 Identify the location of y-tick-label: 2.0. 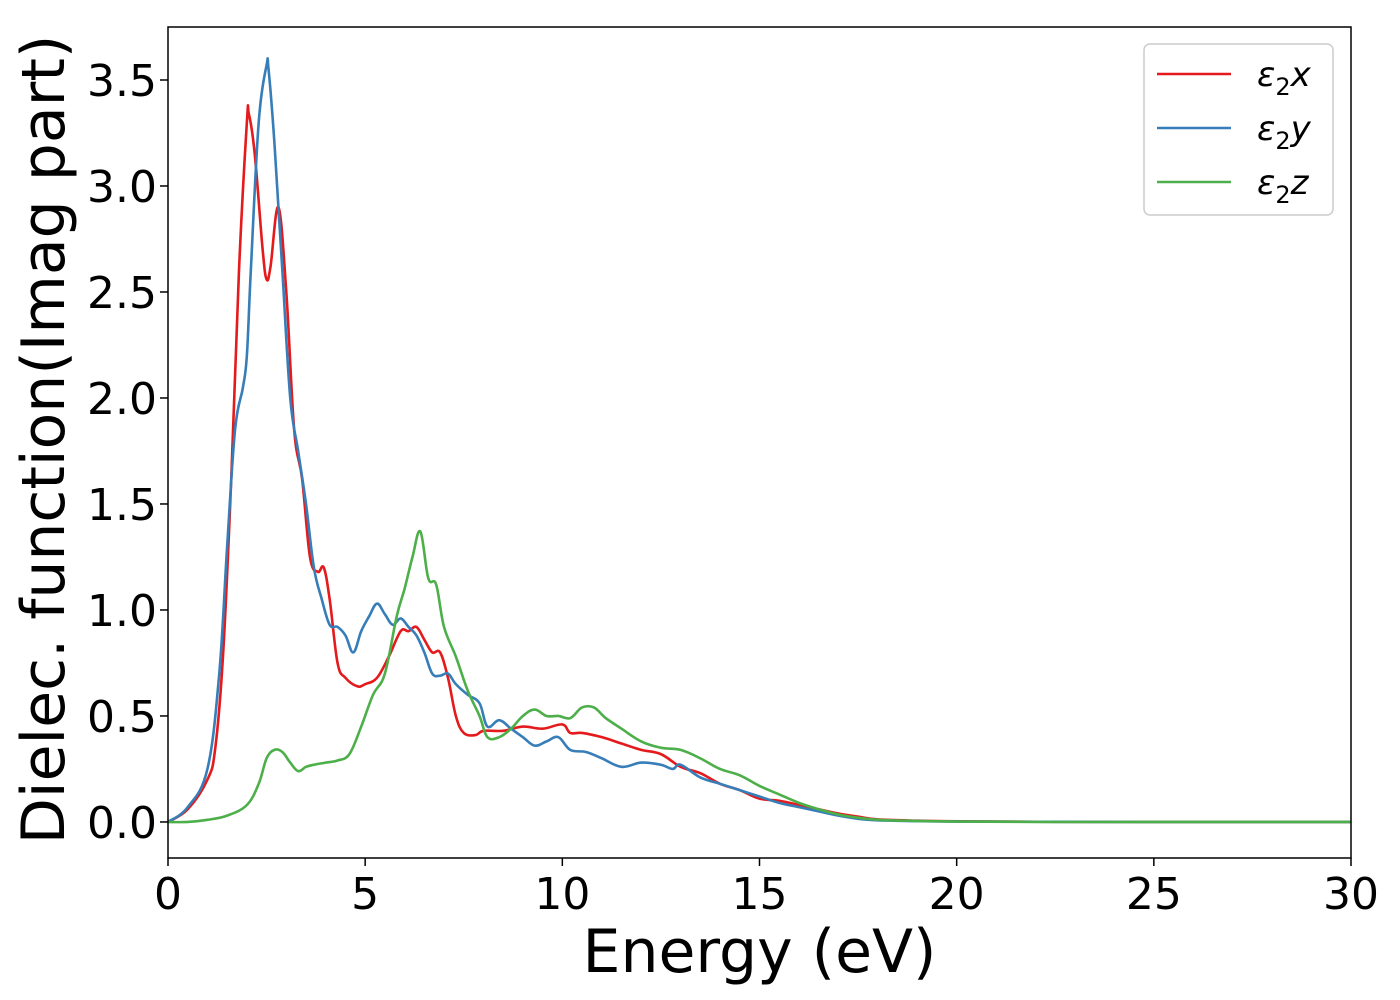
(122, 399).